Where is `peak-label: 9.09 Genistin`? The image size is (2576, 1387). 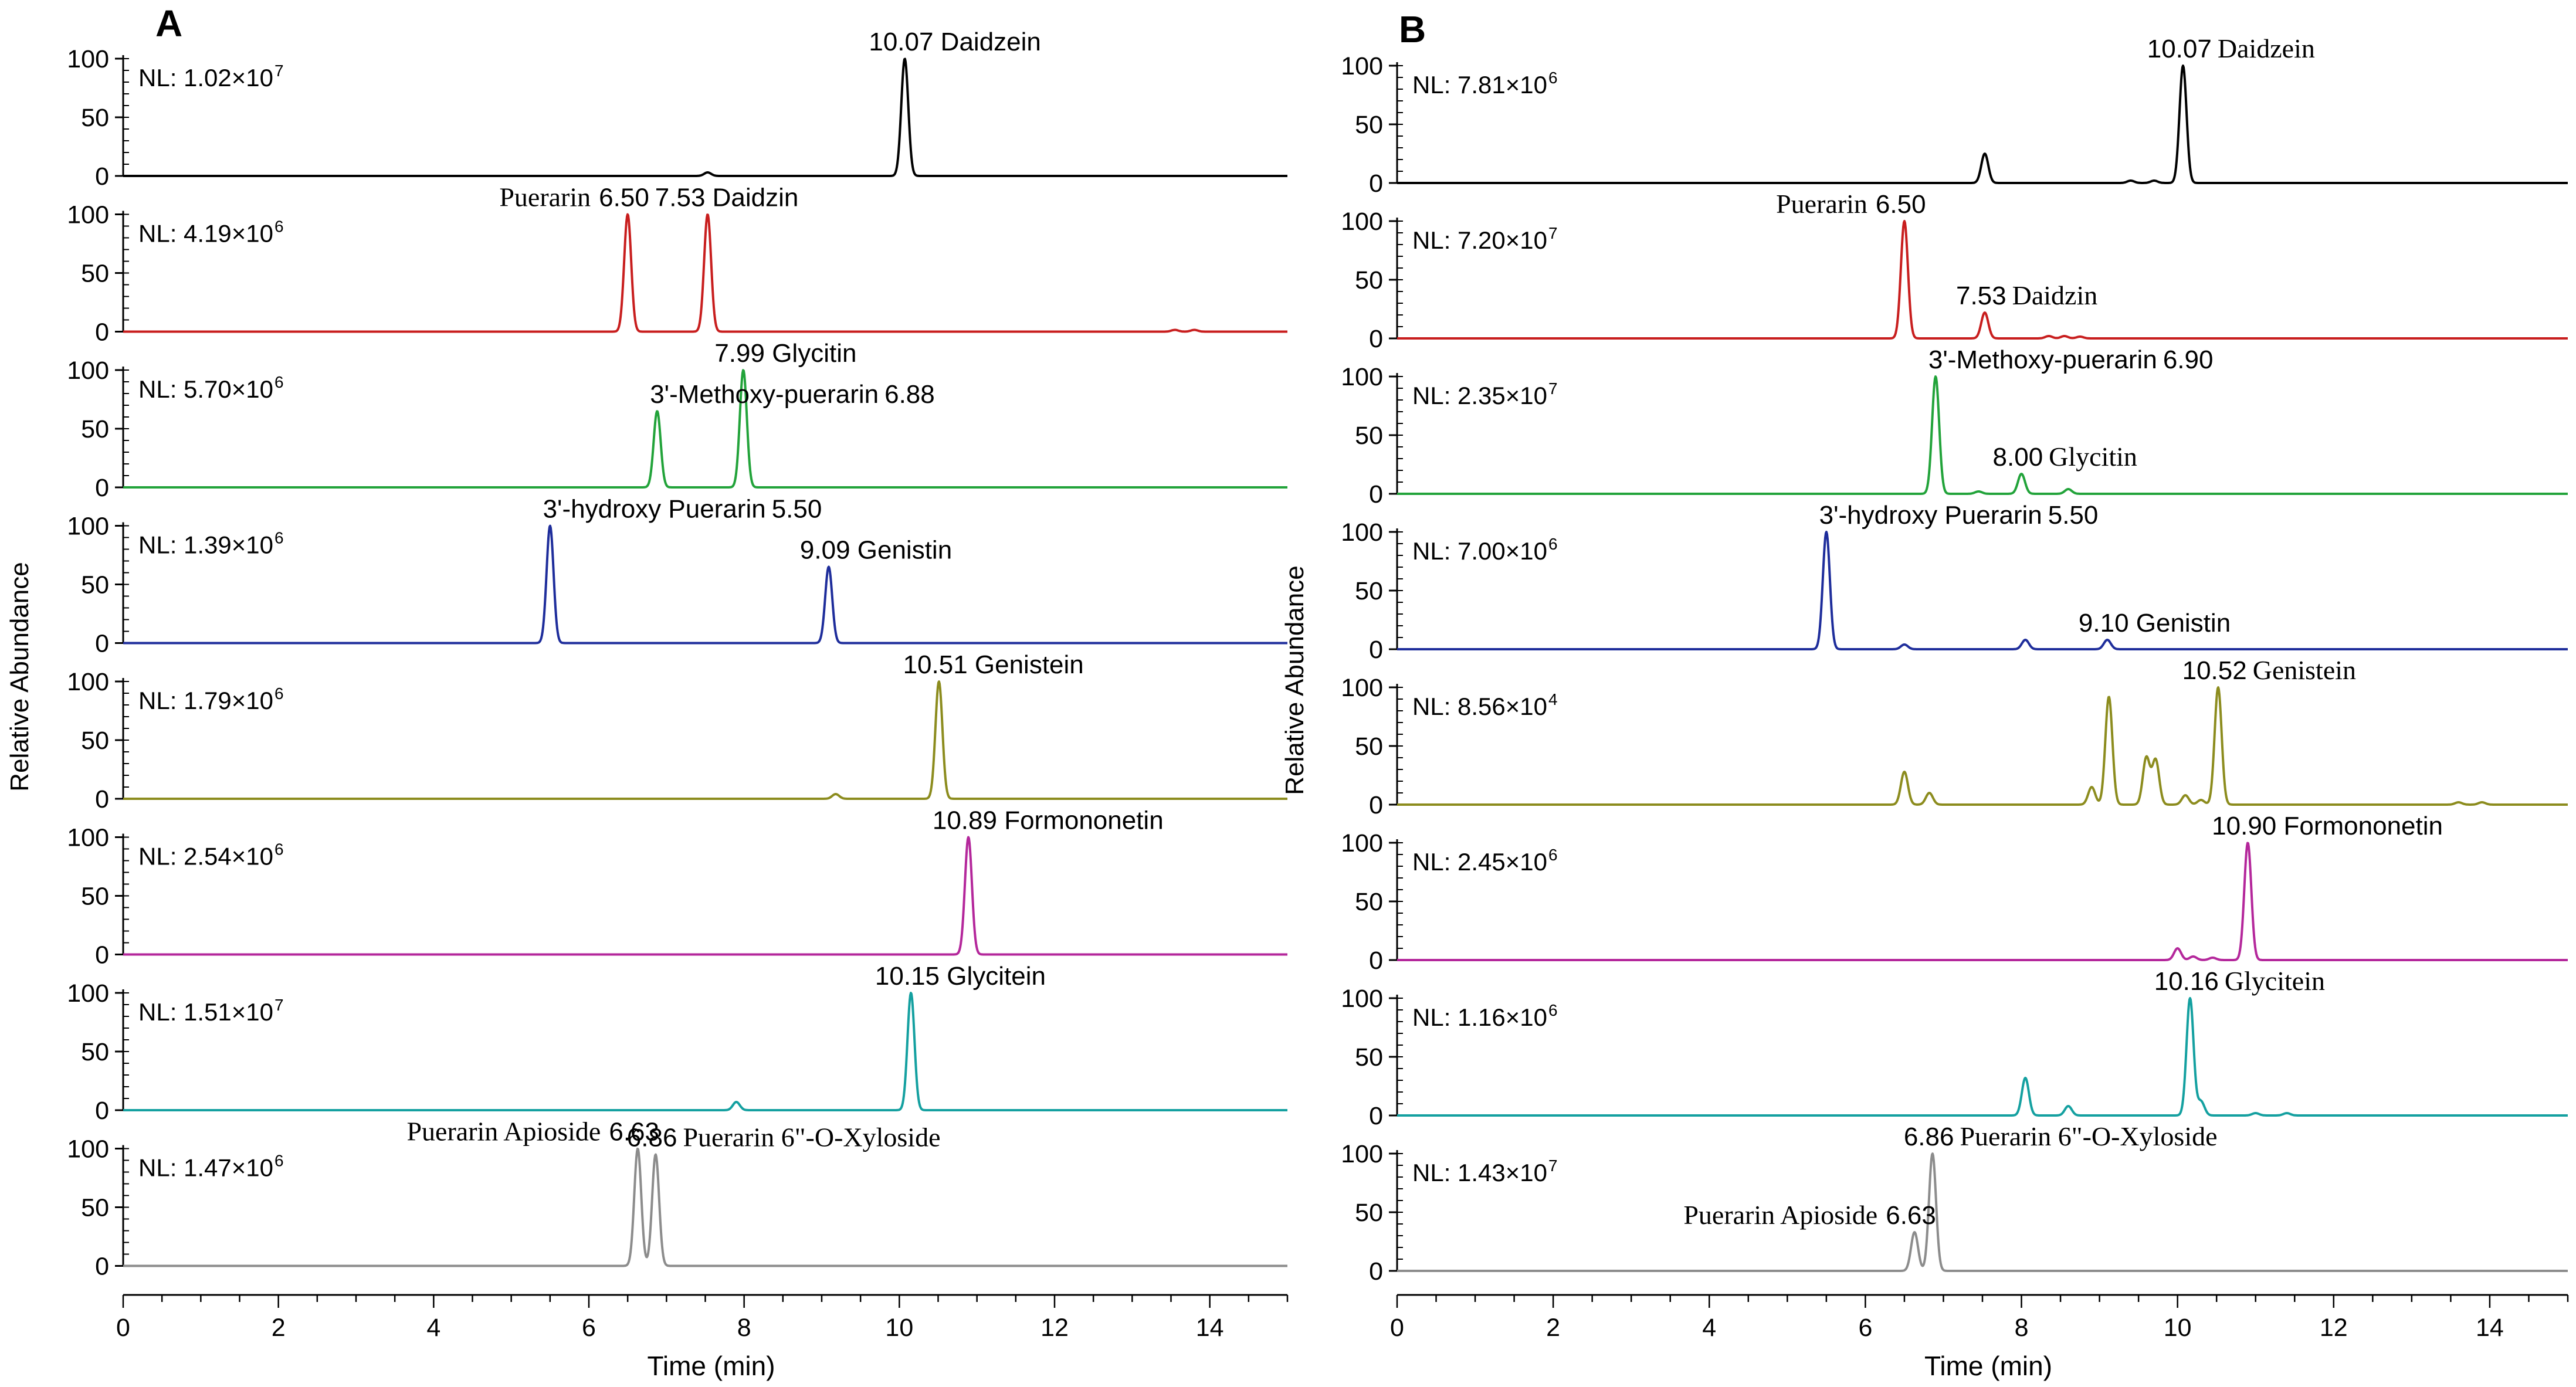
peak-label: 9.09 Genistin is located at coordinates (876, 550).